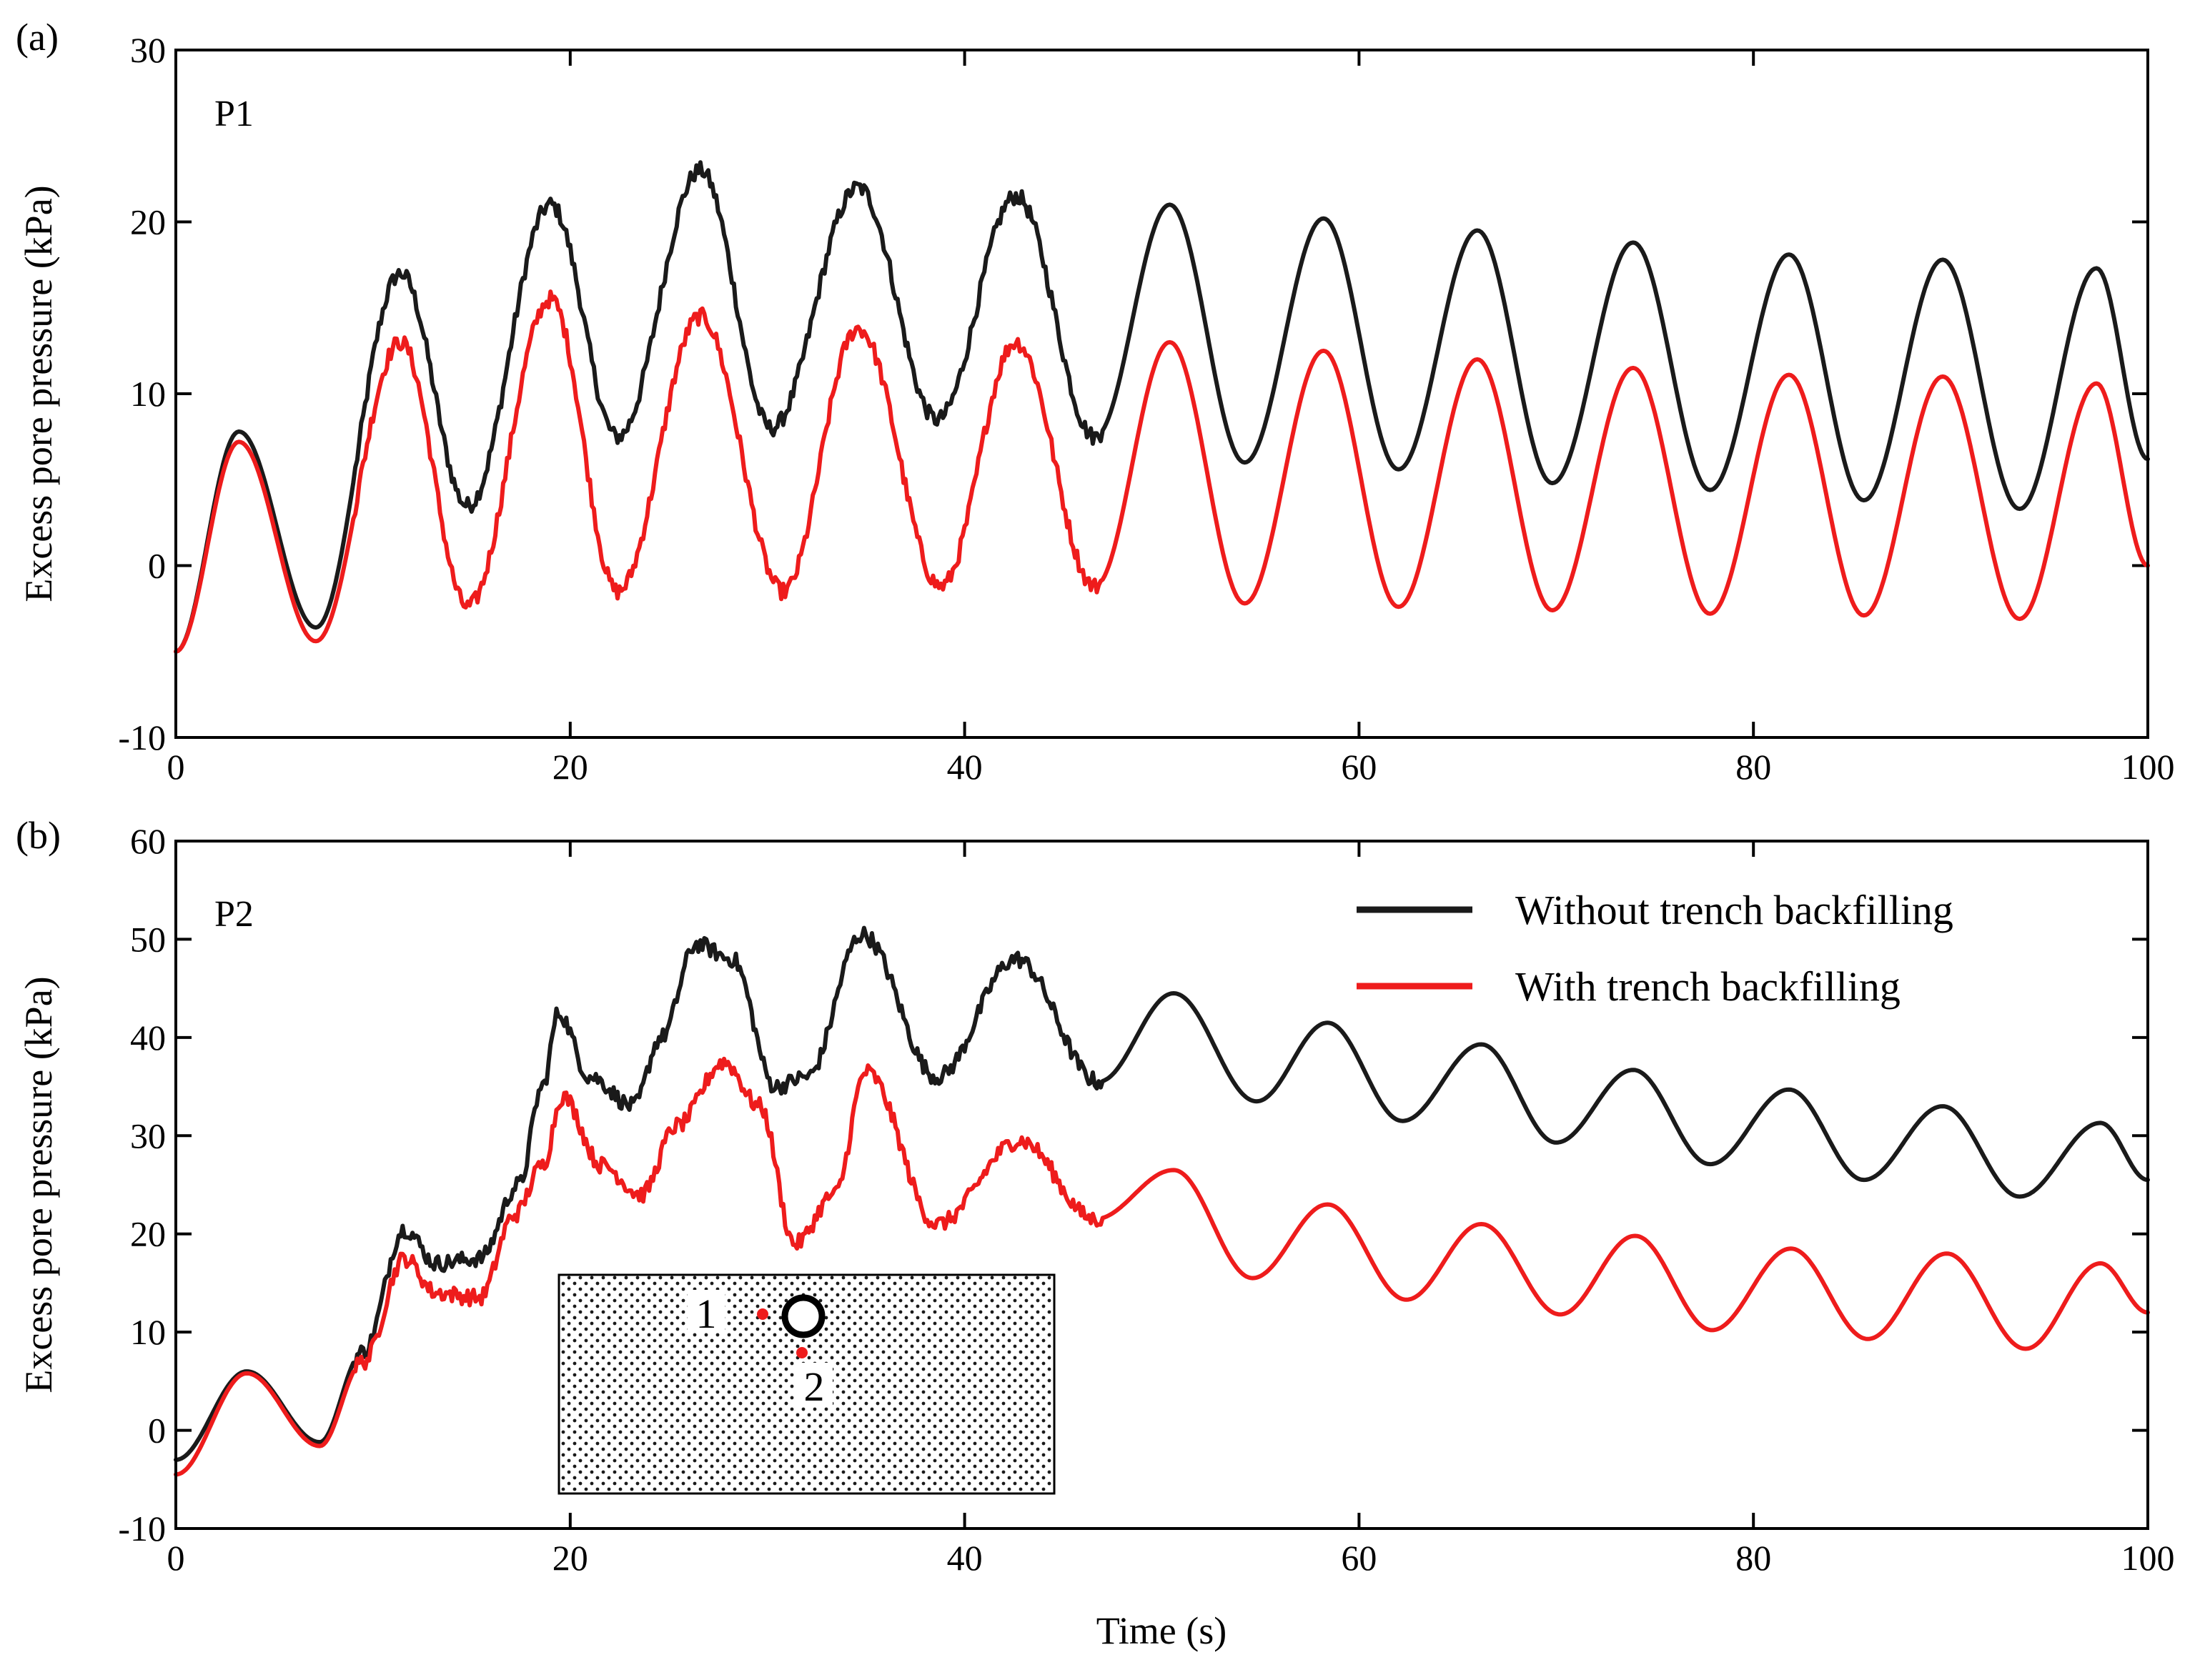 This screenshot has width=2195, height=1680. I want to click on panel-a-xtick-label-40: 40, so click(965, 767).